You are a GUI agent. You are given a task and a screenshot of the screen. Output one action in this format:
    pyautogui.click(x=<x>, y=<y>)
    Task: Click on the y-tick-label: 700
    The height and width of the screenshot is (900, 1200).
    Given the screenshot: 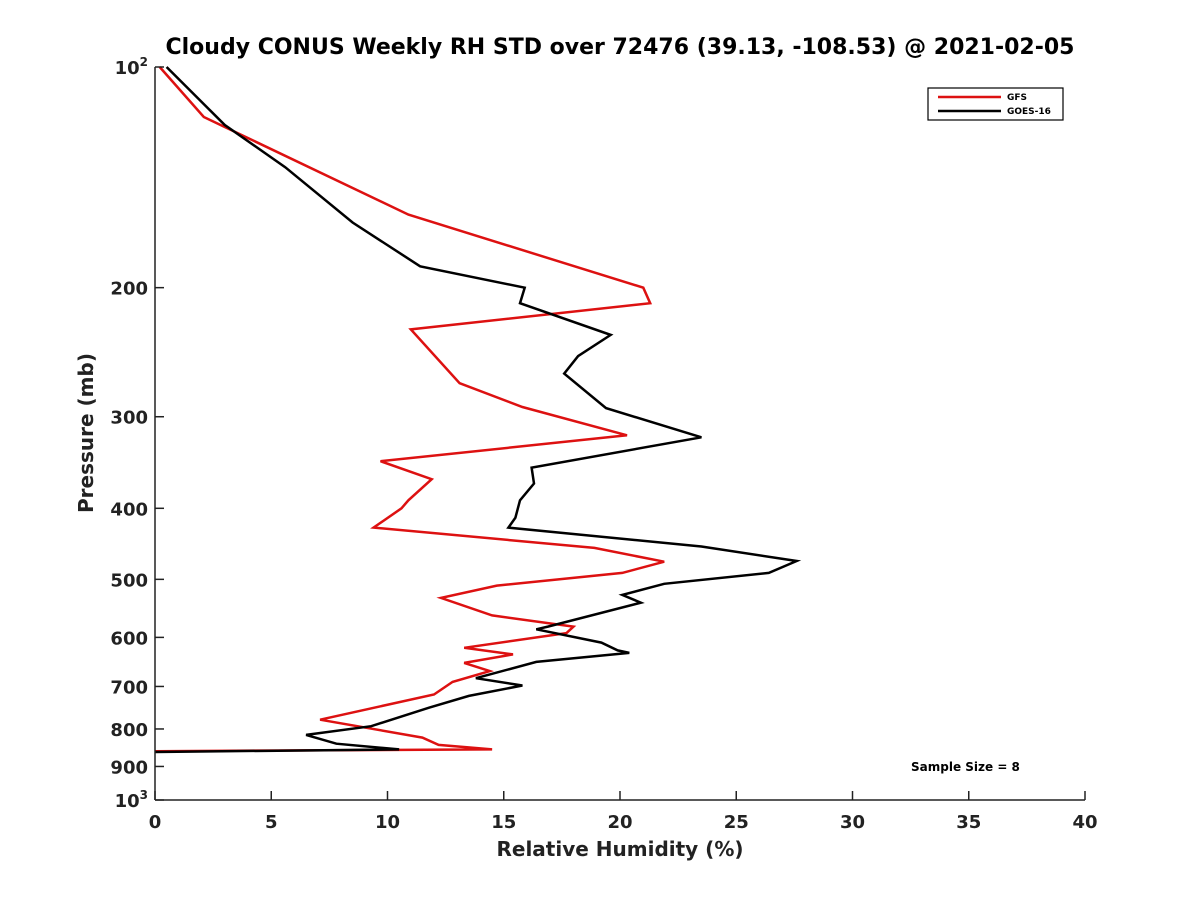 What is the action you would take?
    pyautogui.click(x=129, y=687)
    